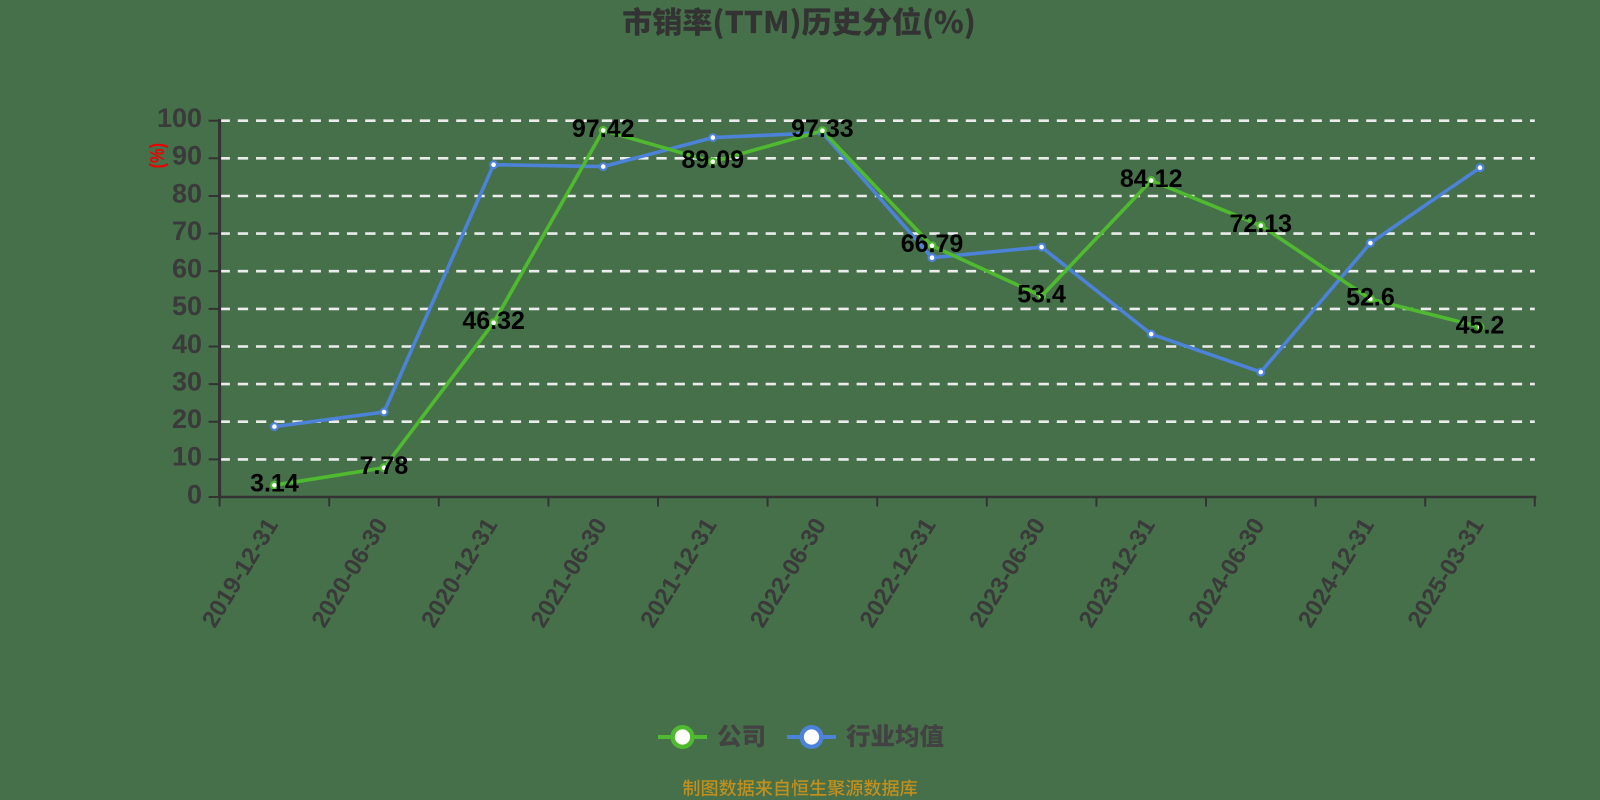 The width and height of the screenshot is (1600, 800). I want to click on svg-text: 90, so click(187, 156).